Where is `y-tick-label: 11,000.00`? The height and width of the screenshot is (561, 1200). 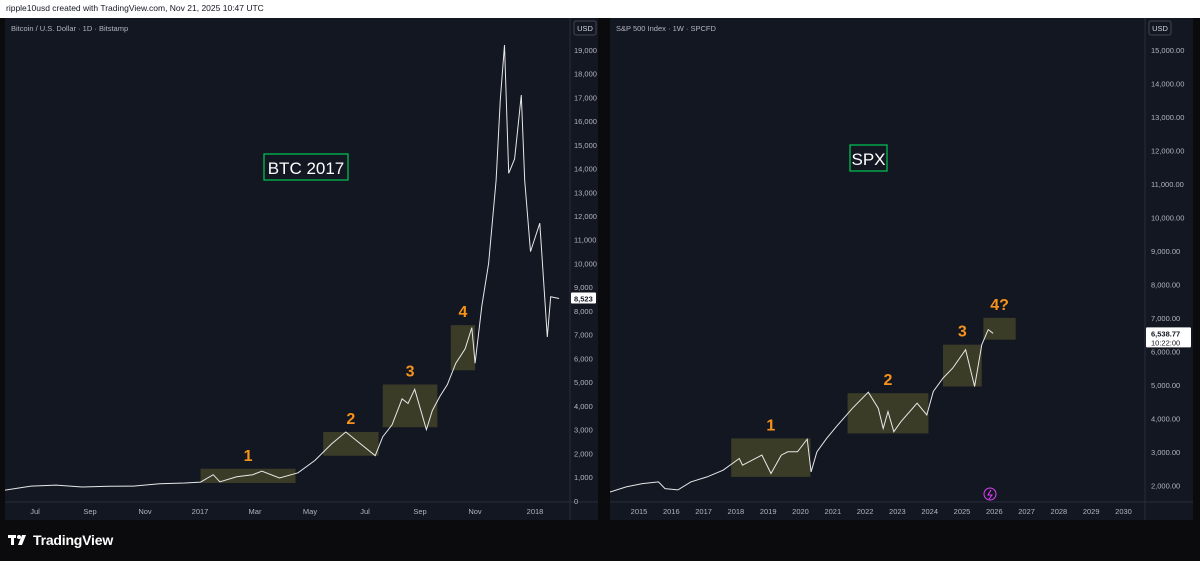
y-tick-label: 11,000.00 is located at coordinates (1167, 184).